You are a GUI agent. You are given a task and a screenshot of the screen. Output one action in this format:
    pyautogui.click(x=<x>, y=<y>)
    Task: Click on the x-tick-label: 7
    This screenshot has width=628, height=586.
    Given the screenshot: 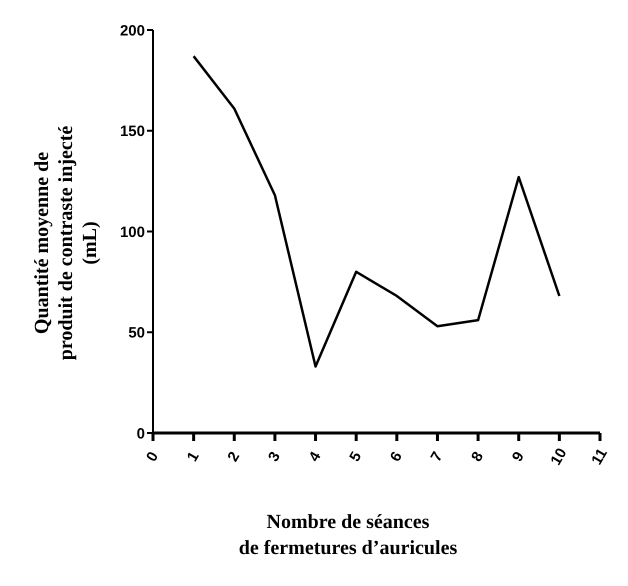 What is the action you would take?
    pyautogui.click(x=437, y=456)
    